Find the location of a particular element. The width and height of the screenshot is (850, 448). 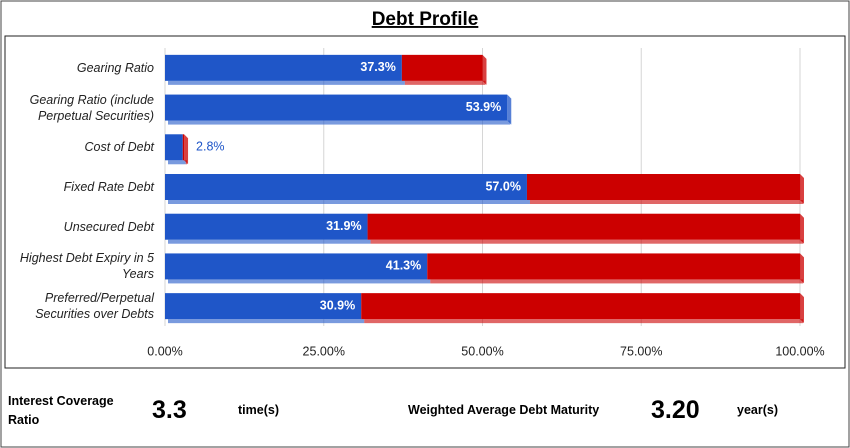

value-label: 57.0% is located at coordinates (502, 186).